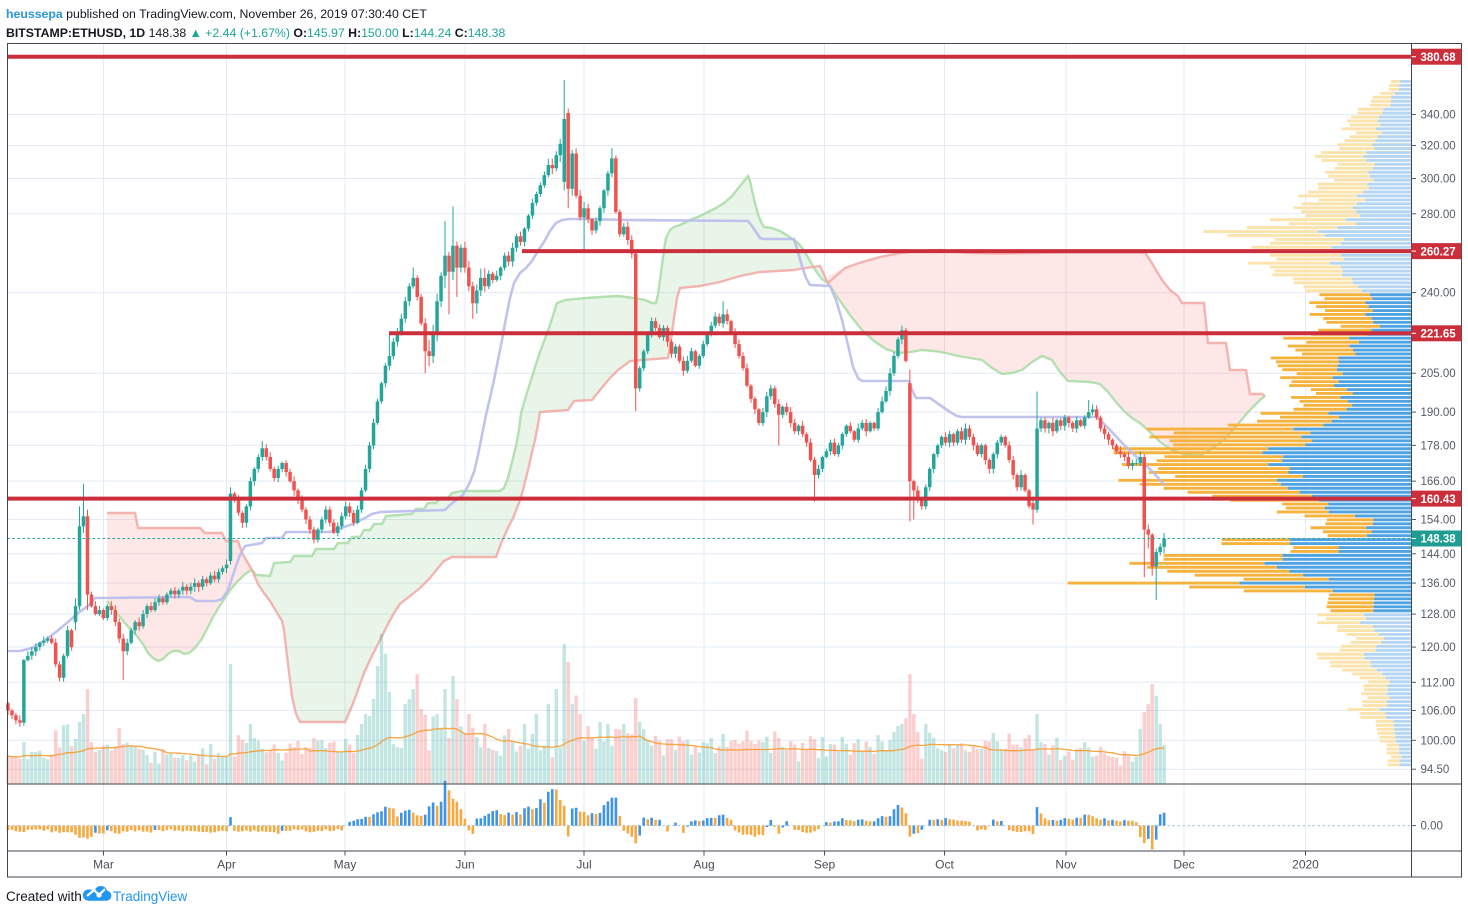 The image size is (1468, 918). What do you see at coordinates (226, 865) in the screenshot?
I see `svg-text: Apr` at bounding box center [226, 865].